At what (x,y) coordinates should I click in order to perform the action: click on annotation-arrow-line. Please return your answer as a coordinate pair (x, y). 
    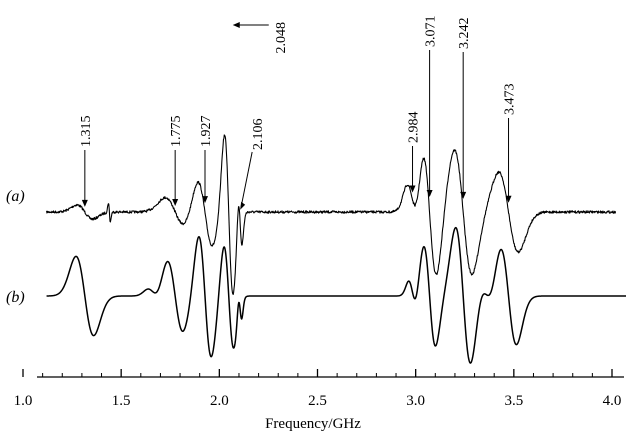
    Looking at the image, I should click on (246, 179).